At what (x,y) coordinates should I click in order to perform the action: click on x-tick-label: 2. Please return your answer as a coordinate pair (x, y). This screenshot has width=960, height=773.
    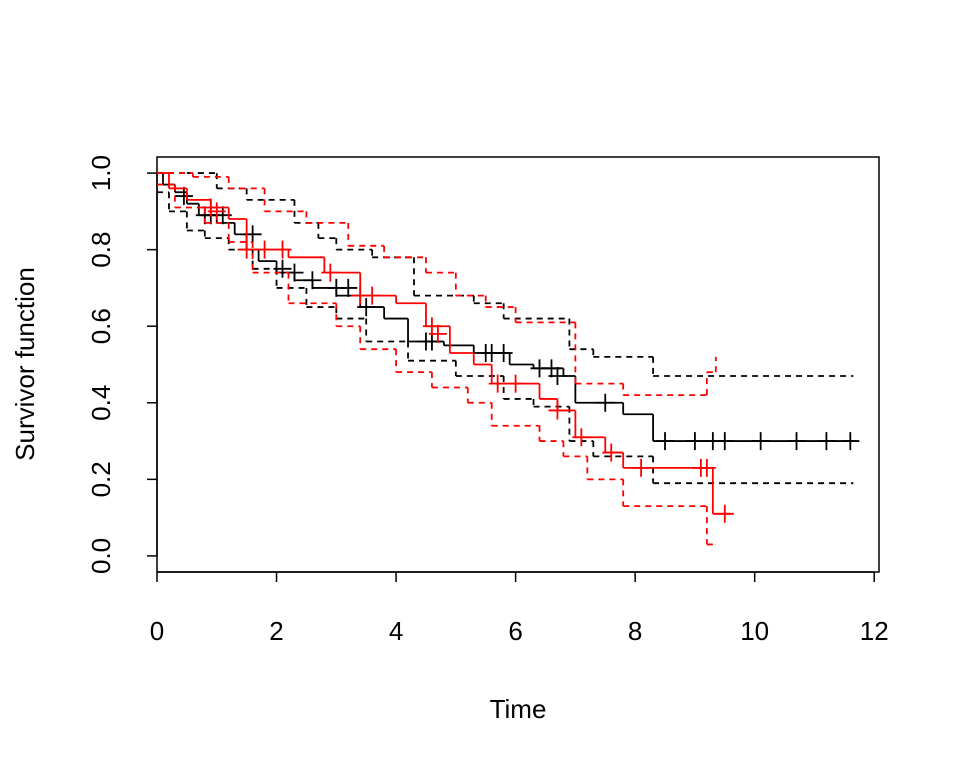
    Looking at the image, I should click on (276, 631).